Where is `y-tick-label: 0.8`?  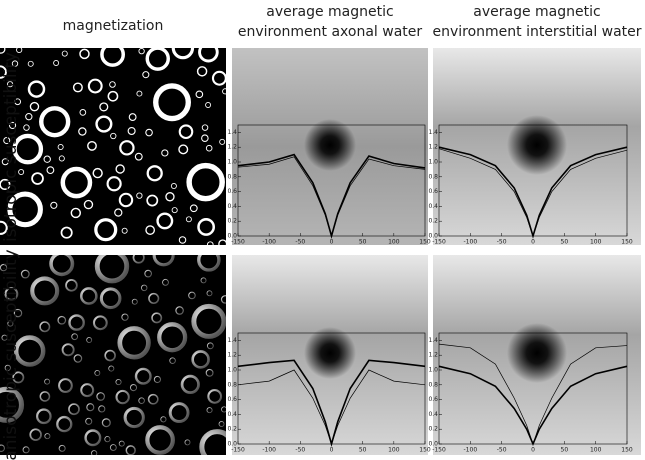 y-tick-label: 0.8 is located at coordinates (232, 384).